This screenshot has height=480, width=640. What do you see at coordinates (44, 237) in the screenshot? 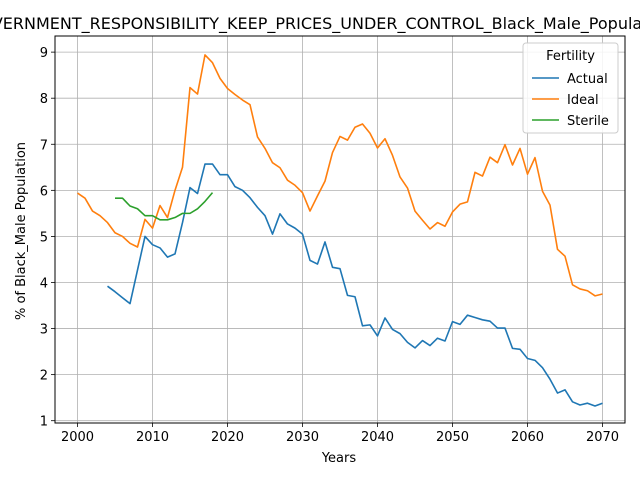
I see `y-tick-label: 5` at bounding box center [44, 237].